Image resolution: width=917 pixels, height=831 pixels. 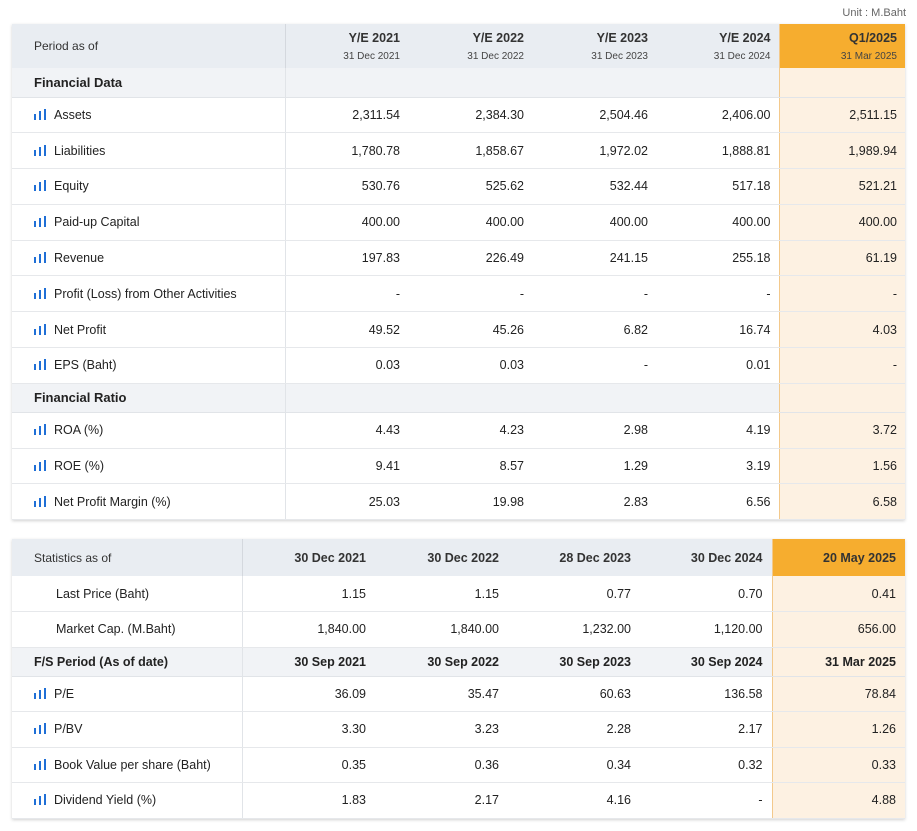 What do you see at coordinates (717, 258) in the screenshot?
I see `table-cell: 255.18` at bounding box center [717, 258].